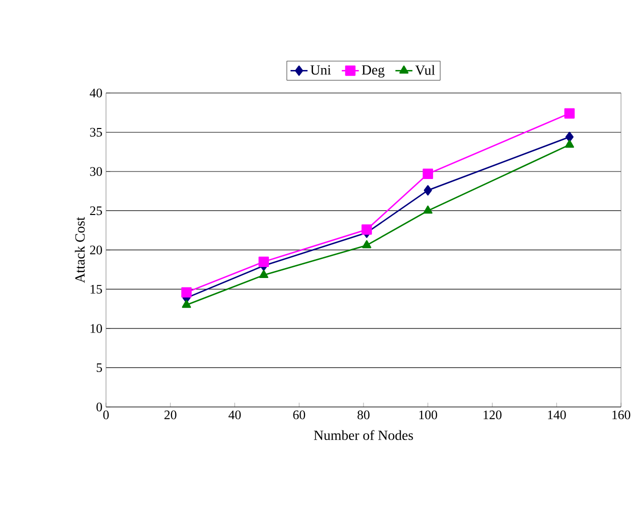 The width and height of the screenshot is (643, 509). Describe the element at coordinates (425, 70) in the screenshot. I see `legend-label: Vul` at that location.